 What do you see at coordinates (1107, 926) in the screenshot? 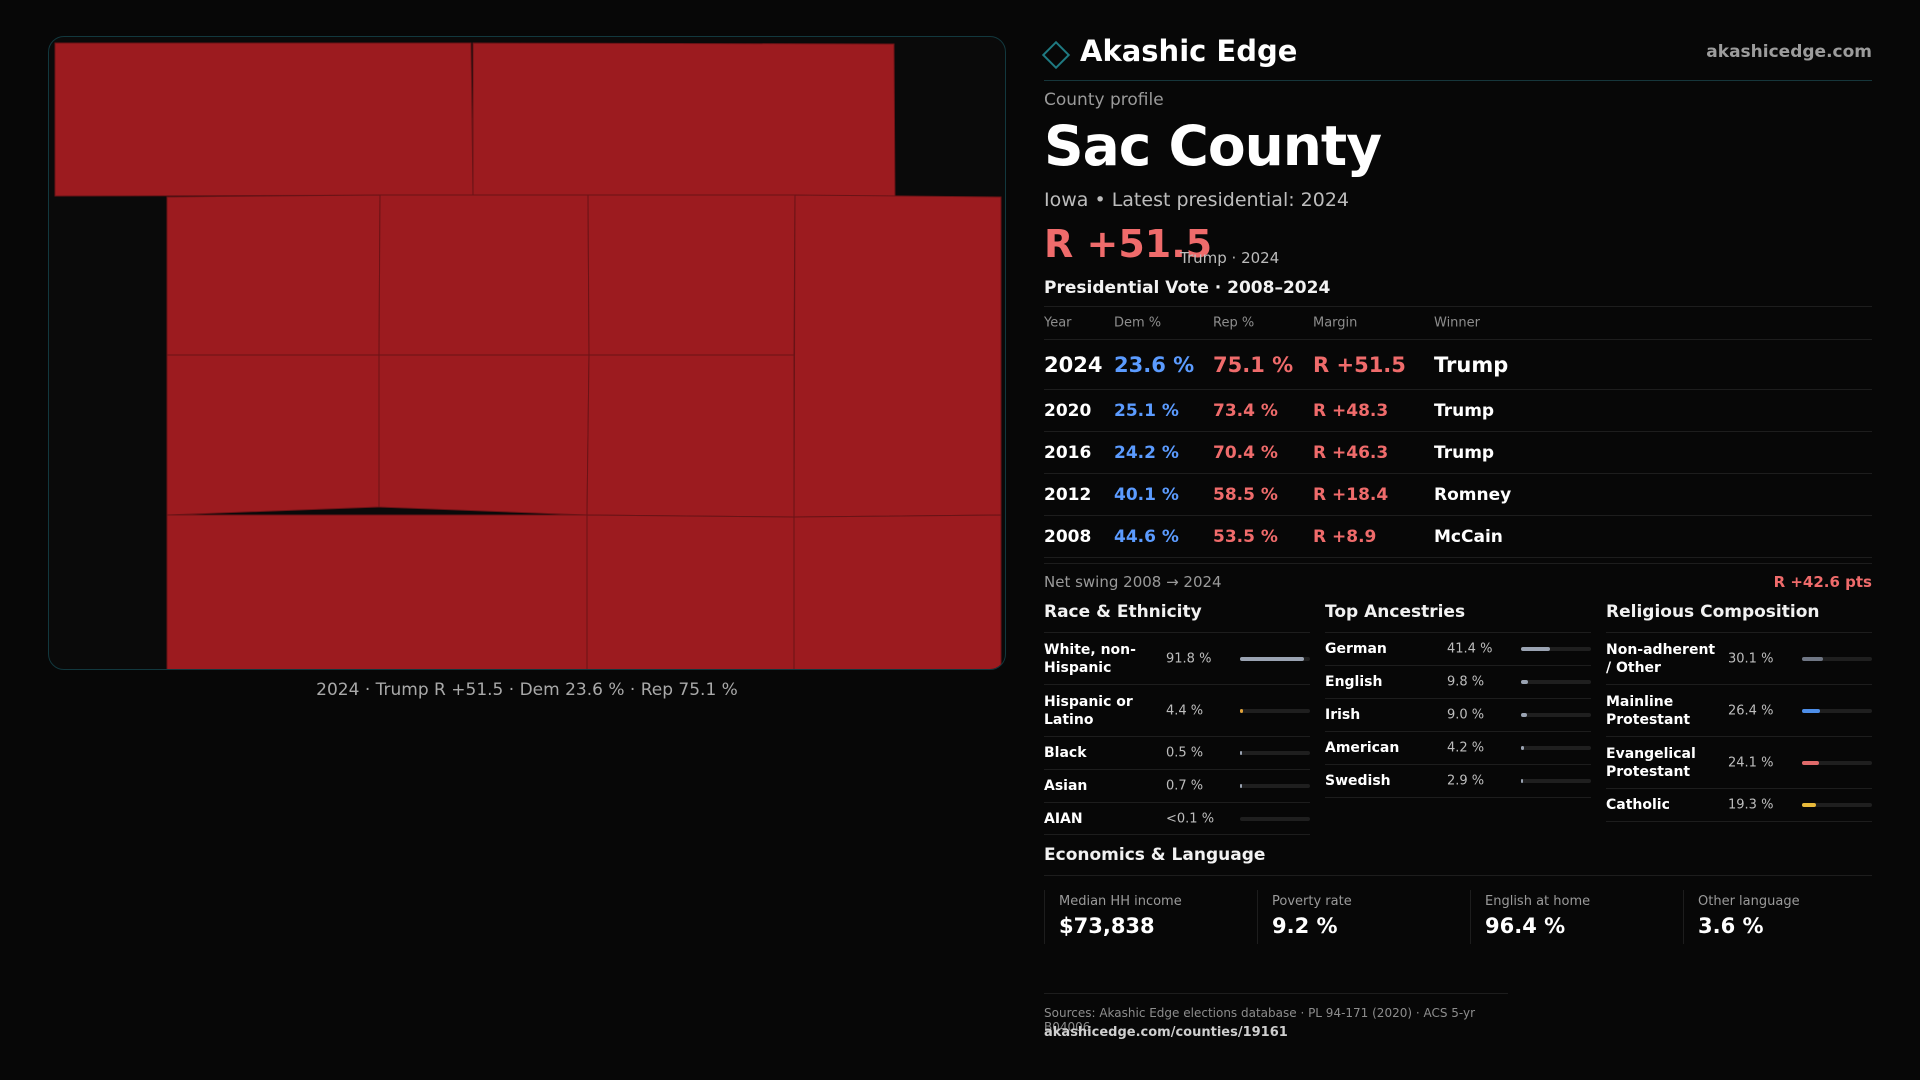
I see `econ-stat-value: $73,838` at bounding box center [1107, 926].